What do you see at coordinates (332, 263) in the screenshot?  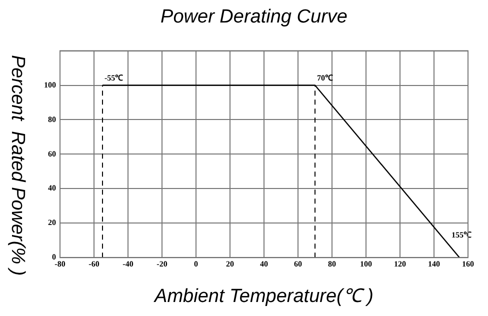 I see `x-tick-label: 80` at bounding box center [332, 263].